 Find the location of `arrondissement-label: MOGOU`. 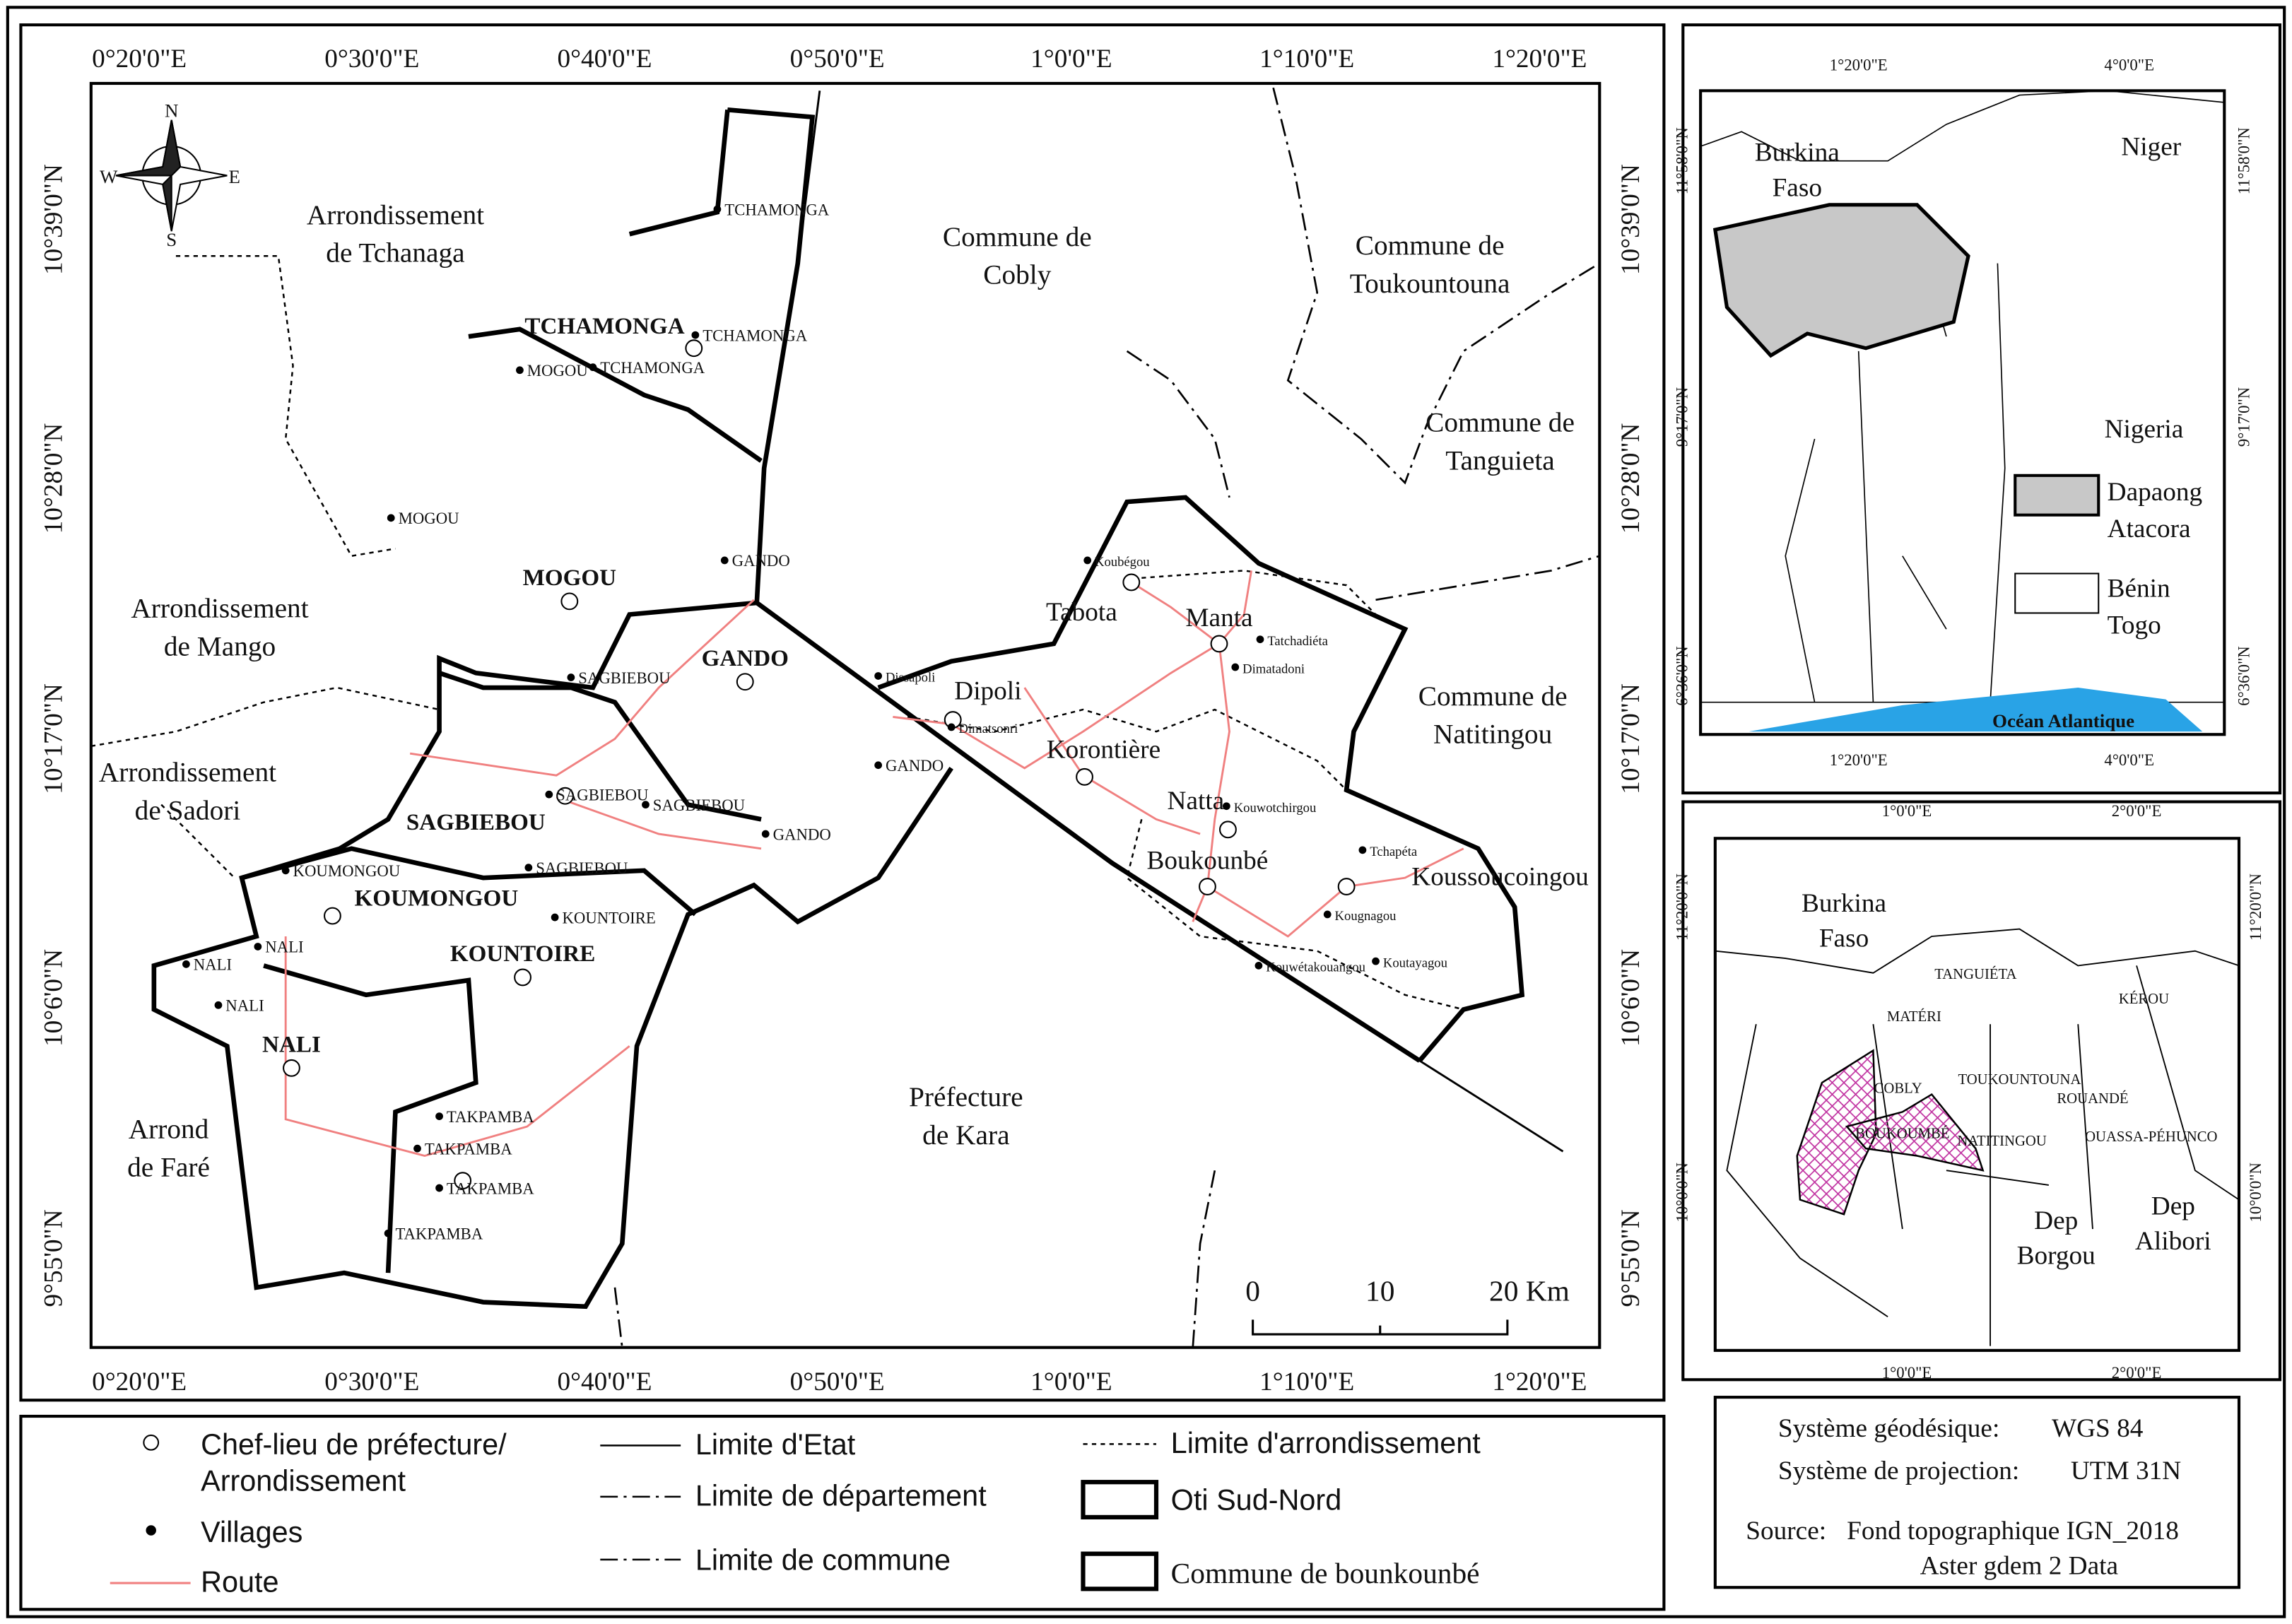

arrondissement-label: MOGOU is located at coordinates (570, 578).